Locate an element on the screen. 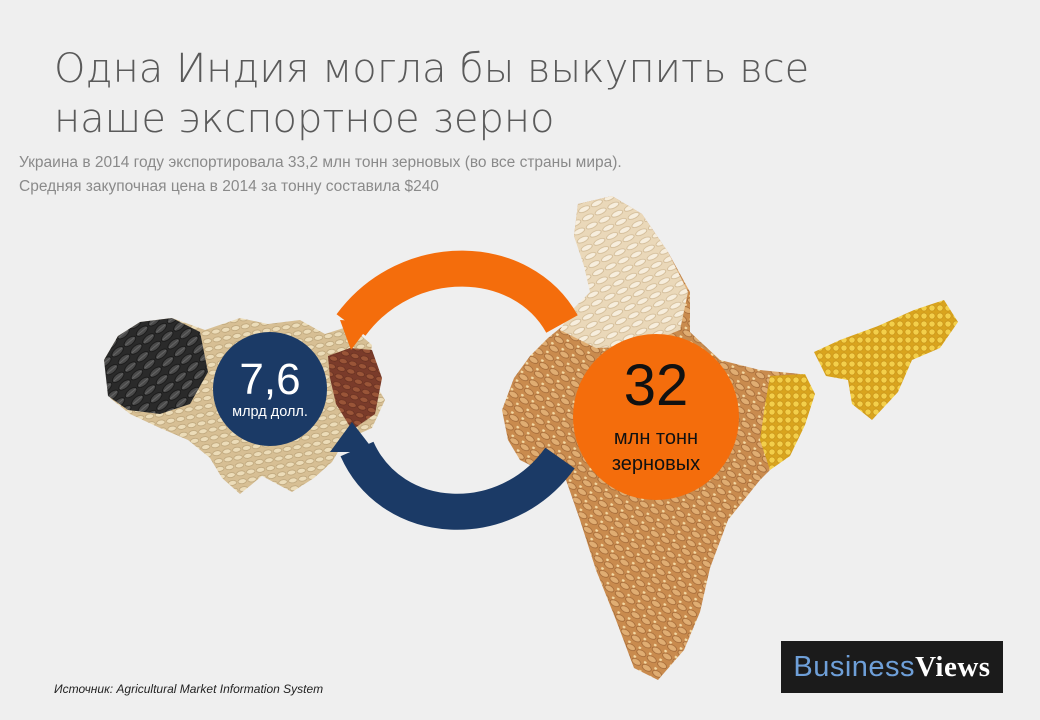 This screenshot has width=1040, height=720. exchange-arrows is located at coordinates (454, 390).